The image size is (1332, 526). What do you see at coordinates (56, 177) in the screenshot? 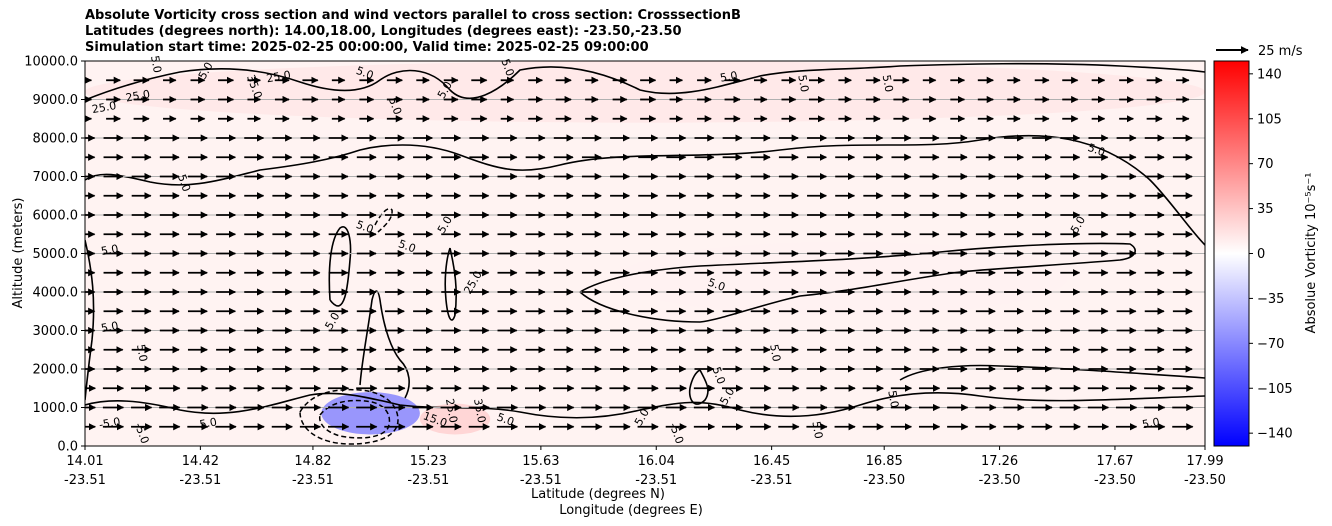
I see `y-tick-label: 7000.0` at bounding box center [56, 177].